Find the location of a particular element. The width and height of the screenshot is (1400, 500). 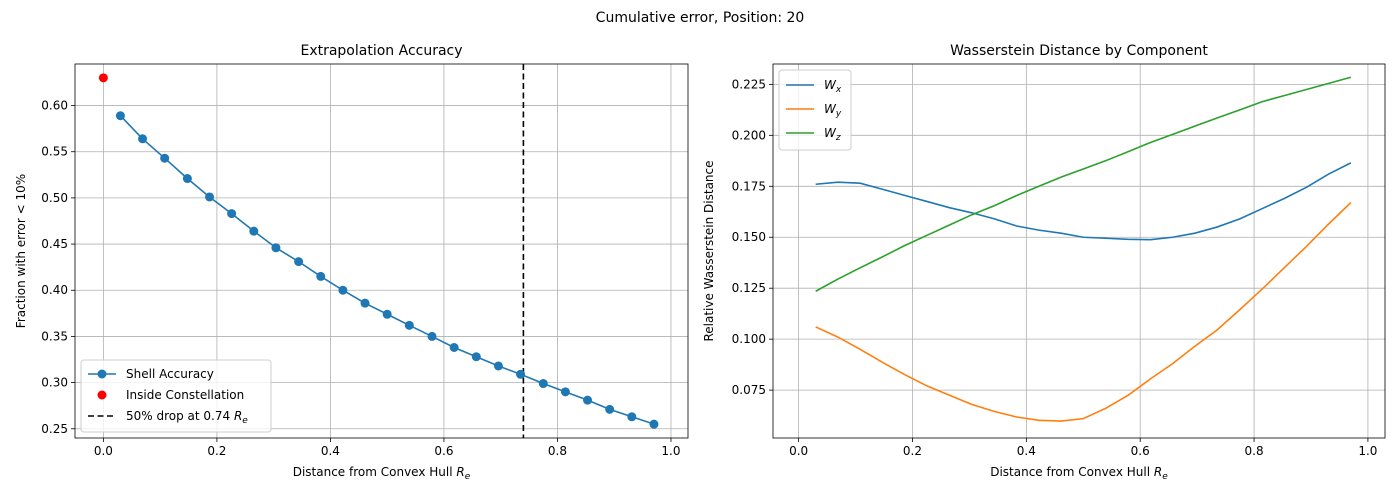

legend-label-shell-accuracy: Shell Accuracy is located at coordinates (170, 374).